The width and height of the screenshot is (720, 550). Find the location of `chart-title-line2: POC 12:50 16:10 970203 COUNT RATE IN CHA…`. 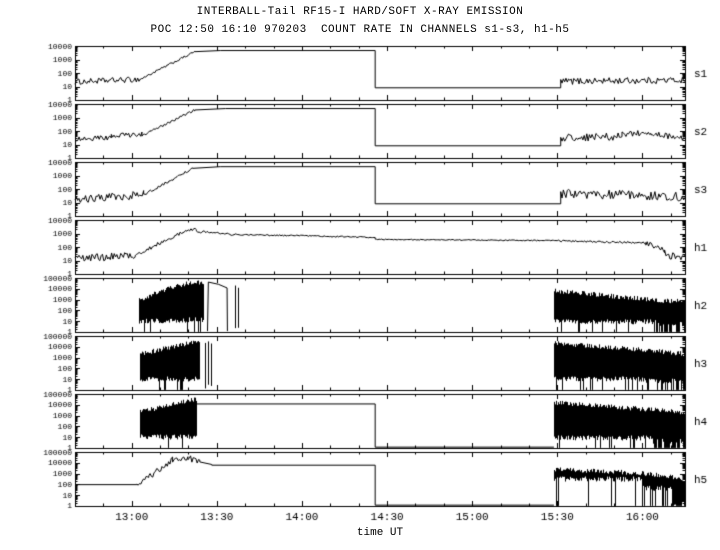

chart-title-line2: POC 12:50 16:10 970203 COUNT RATE IN CHA… is located at coordinates (360, 30).